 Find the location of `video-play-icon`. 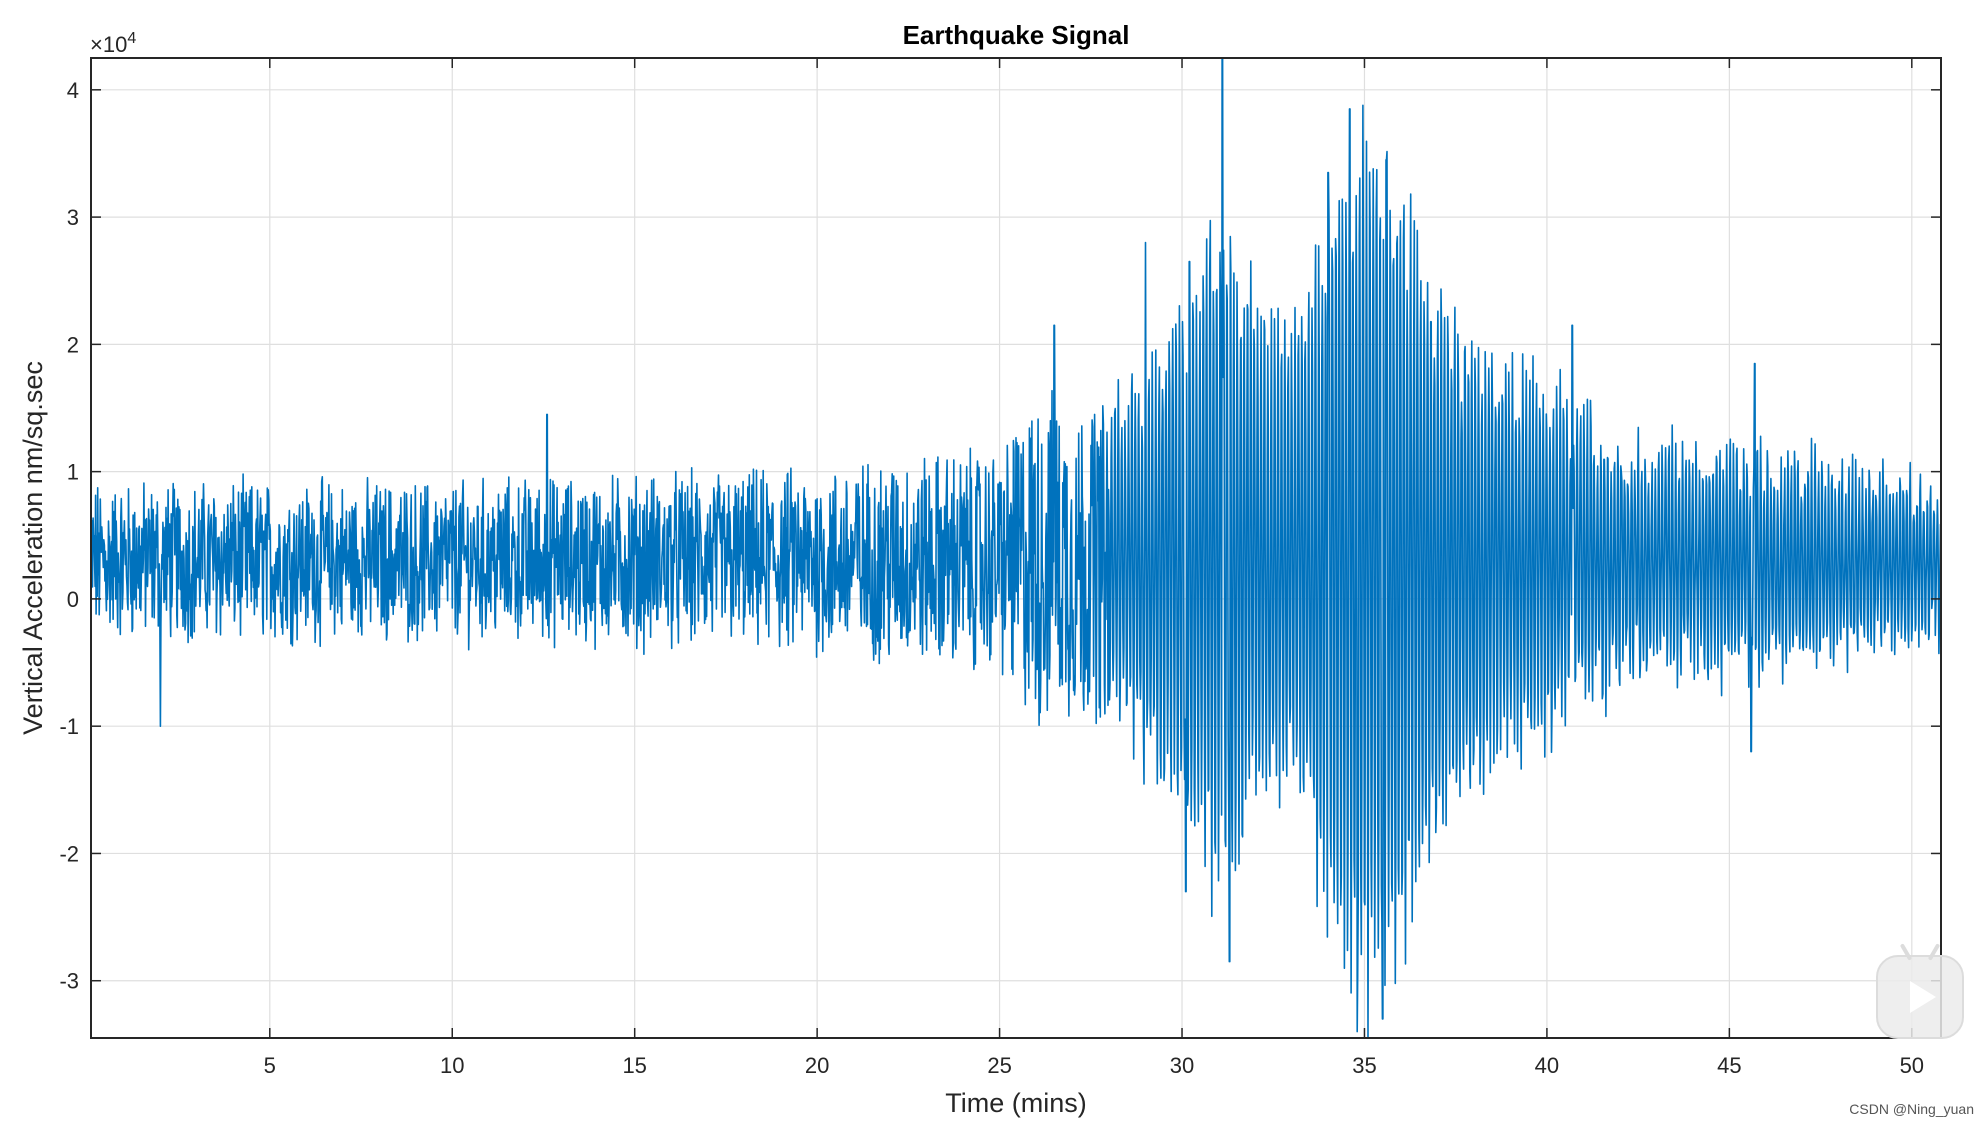

video-play-icon is located at coordinates (1923, 997).